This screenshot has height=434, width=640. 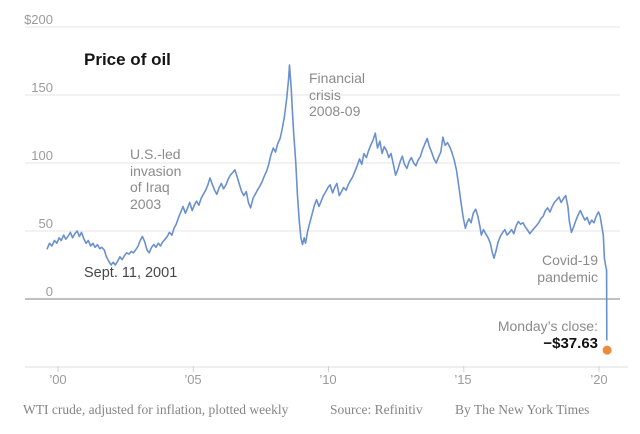 I want to click on x-axis-label-2010: ’10, so click(x=328, y=379).